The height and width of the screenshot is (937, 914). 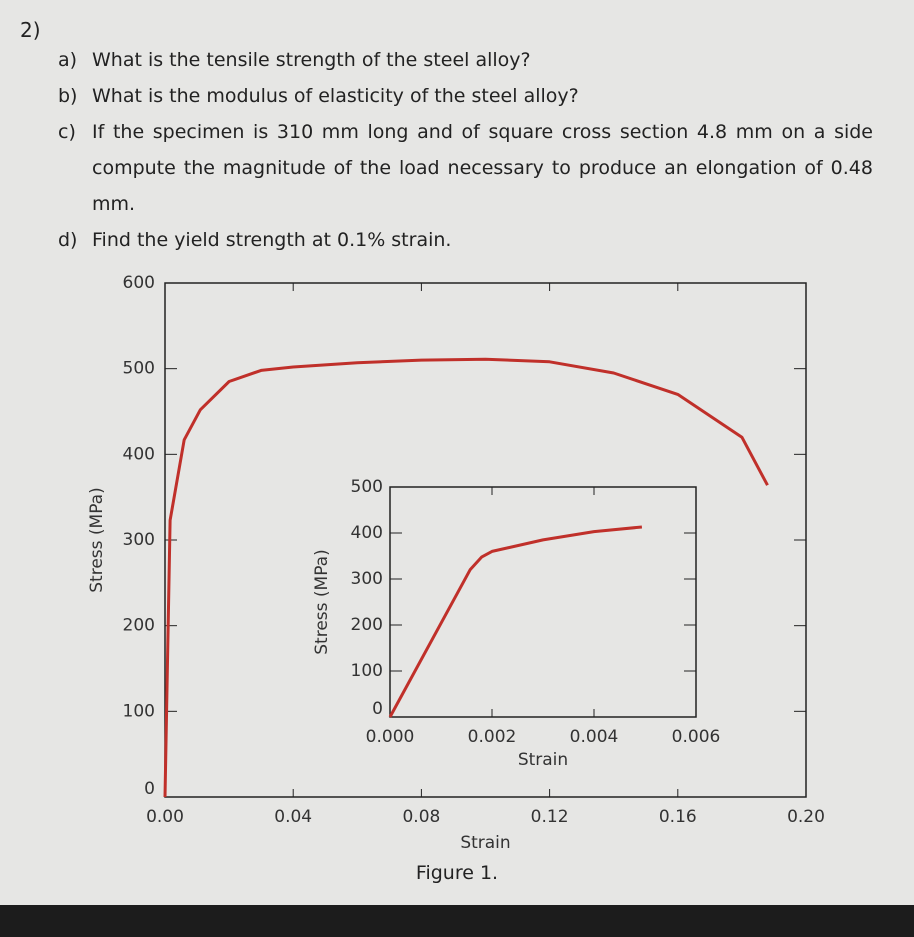 What do you see at coordinates (594, 737) in the screenshot?
I see `x-tick-label: 0.004` at bounding box center [594, 737].